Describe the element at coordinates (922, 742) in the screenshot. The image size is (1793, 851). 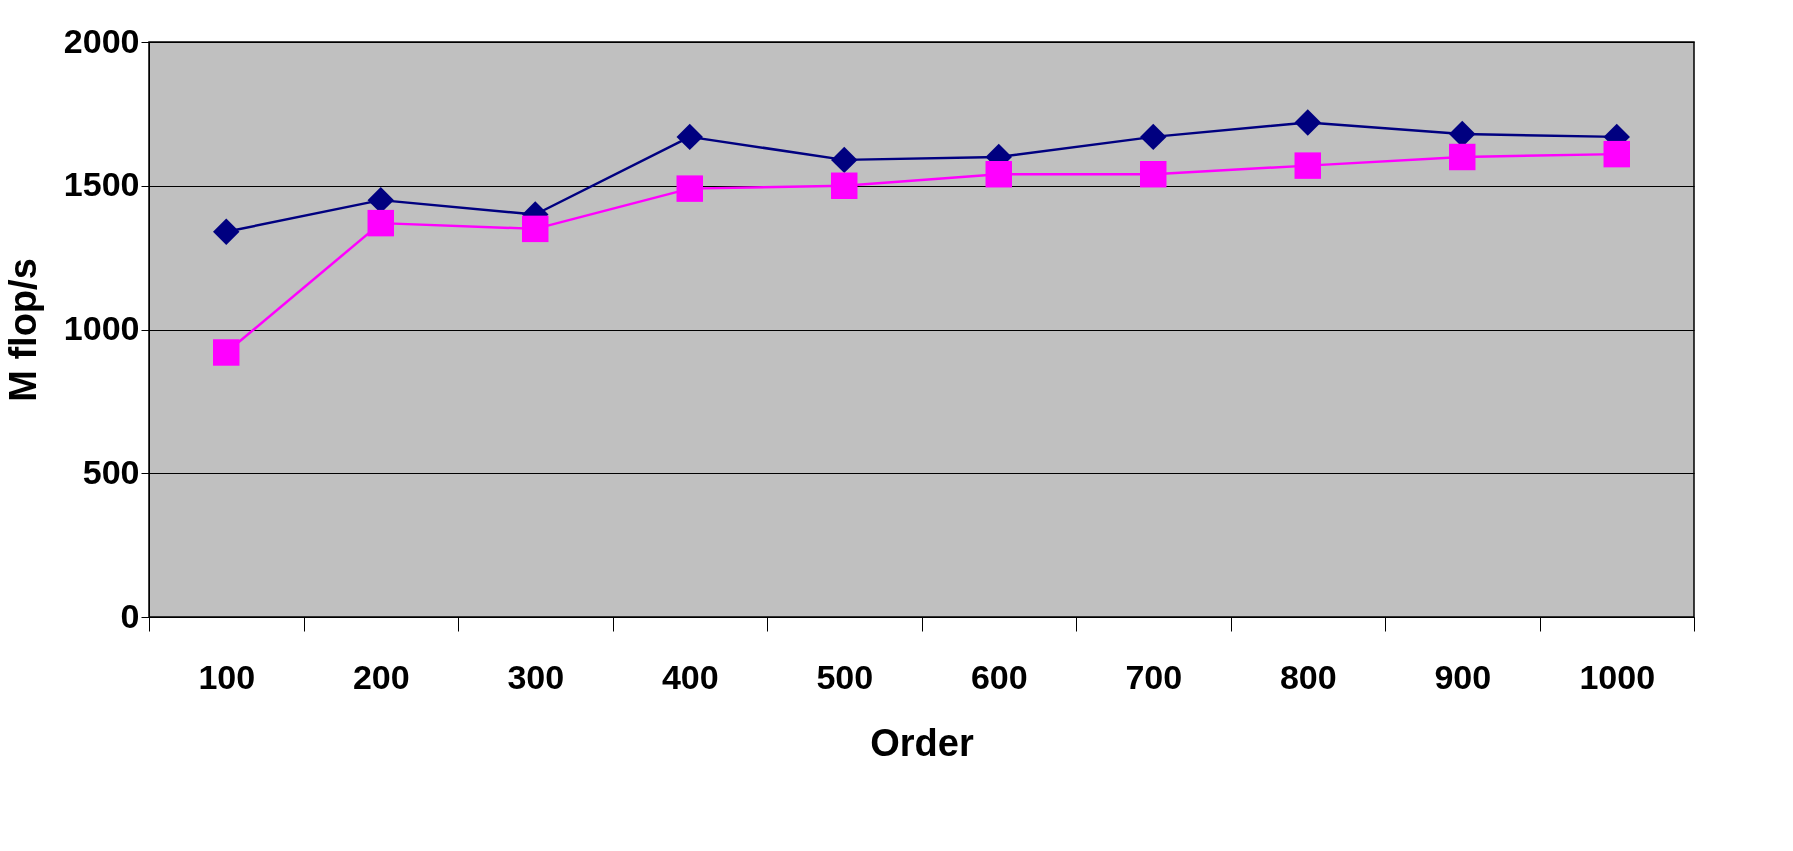
I see `x-axis-title: Order` at that location.